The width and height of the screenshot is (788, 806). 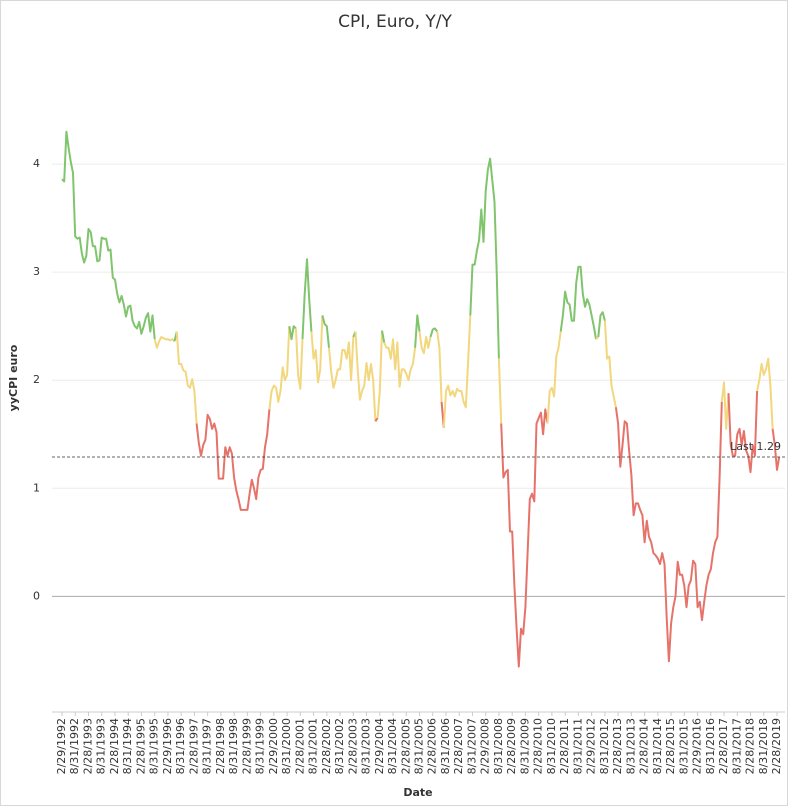 What do you see at coordinates (417, 792) in the screenshot?
I see `x-axis-title: Date` at bounding box center [417, 792].